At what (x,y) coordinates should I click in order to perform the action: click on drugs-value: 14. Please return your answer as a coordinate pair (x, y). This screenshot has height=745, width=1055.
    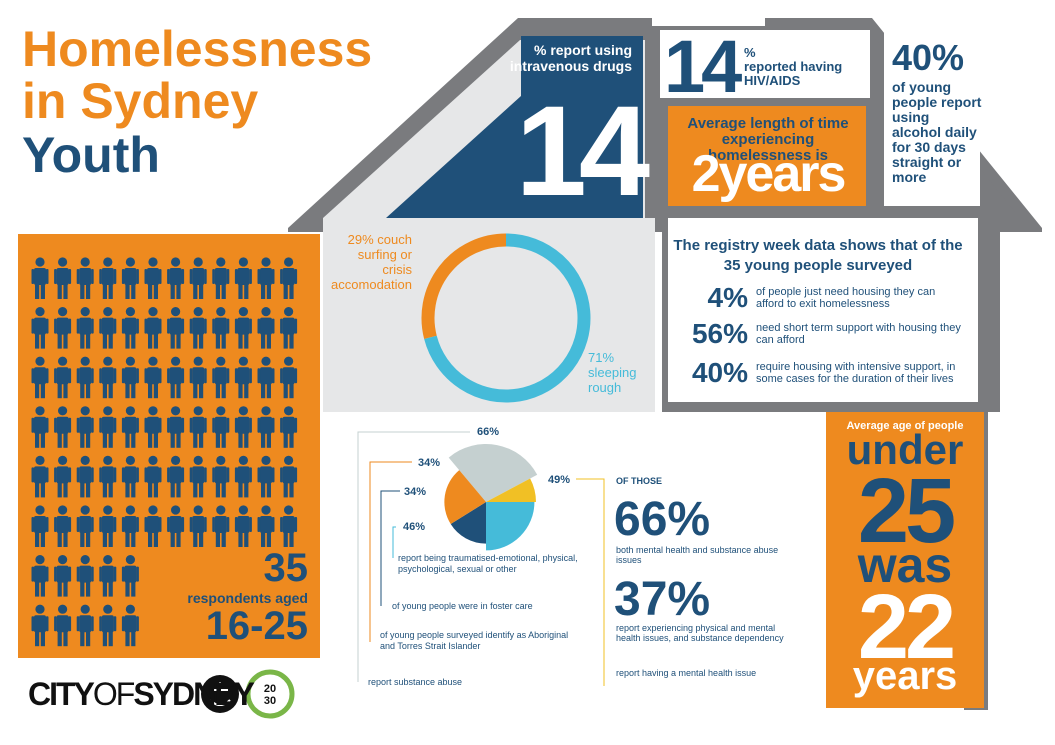
    Looking at the image, I should click on (582, 151).